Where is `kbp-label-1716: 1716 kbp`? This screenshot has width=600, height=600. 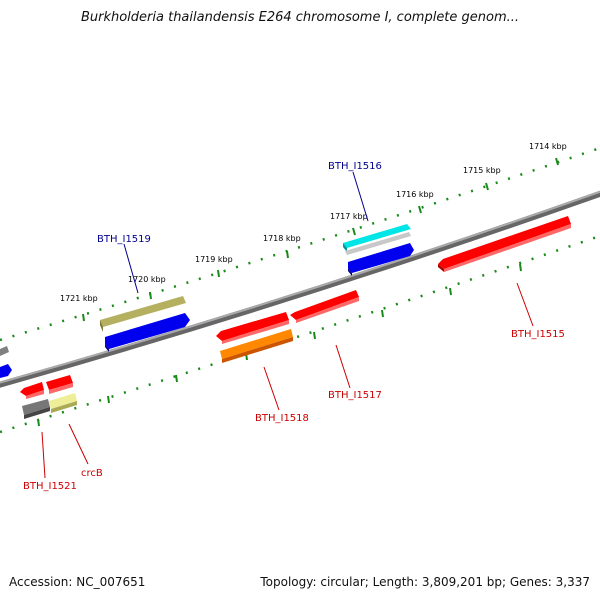
kbp-label-1716: 1716 kbp is located at coordinates (415, 194).